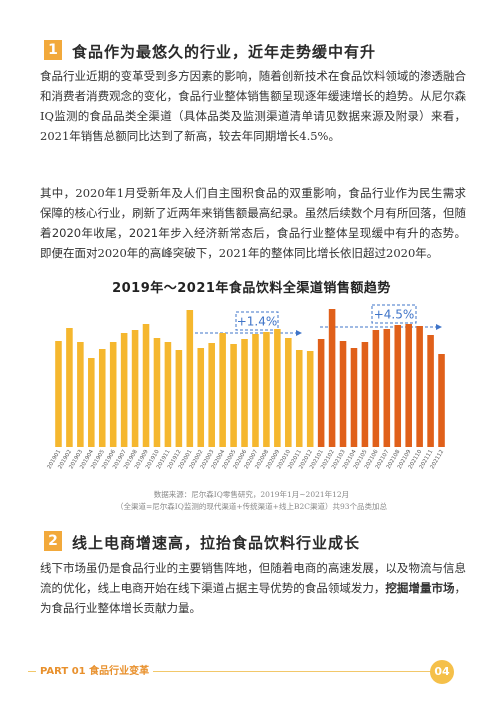 This screenshot has width=503, height=707. I want to click on text: ，为食品行业整体增长贡献力量。, so click(253, 598).